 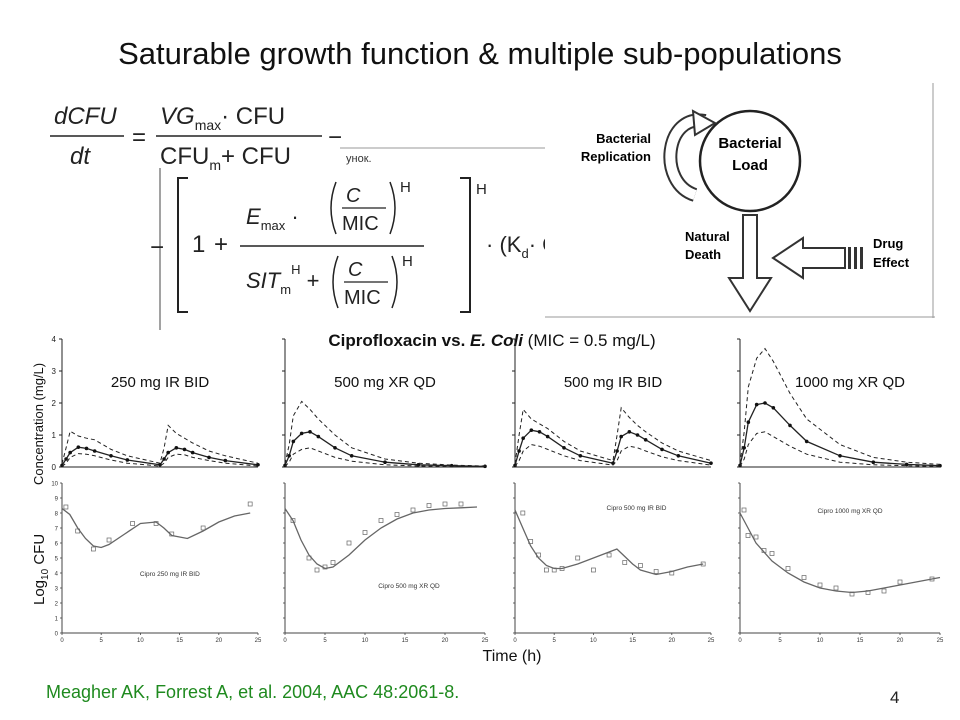 I want to click on conc-y-tick-label: 0, so click(x=54, y=467).